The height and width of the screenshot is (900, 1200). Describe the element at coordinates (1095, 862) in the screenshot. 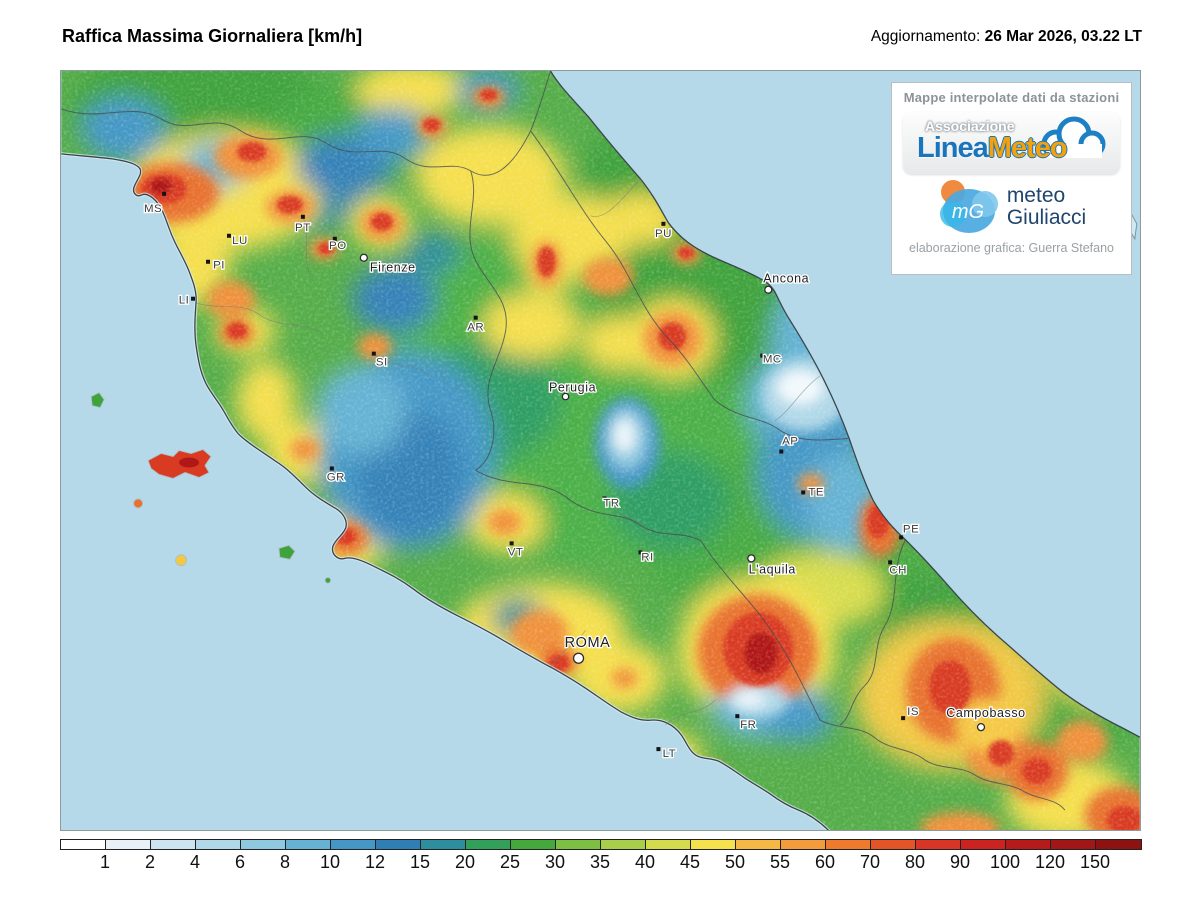

I see `legend-tick-label: 150` at that location.